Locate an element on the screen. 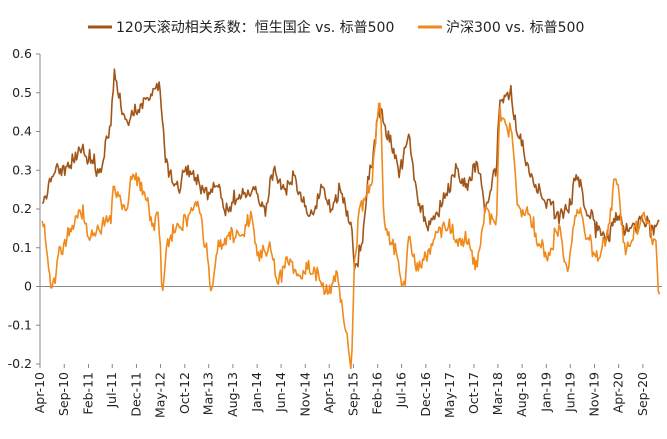  legend-label-csi300: 沪深300 vs. 标普500 is located at coordinates (515, 28).